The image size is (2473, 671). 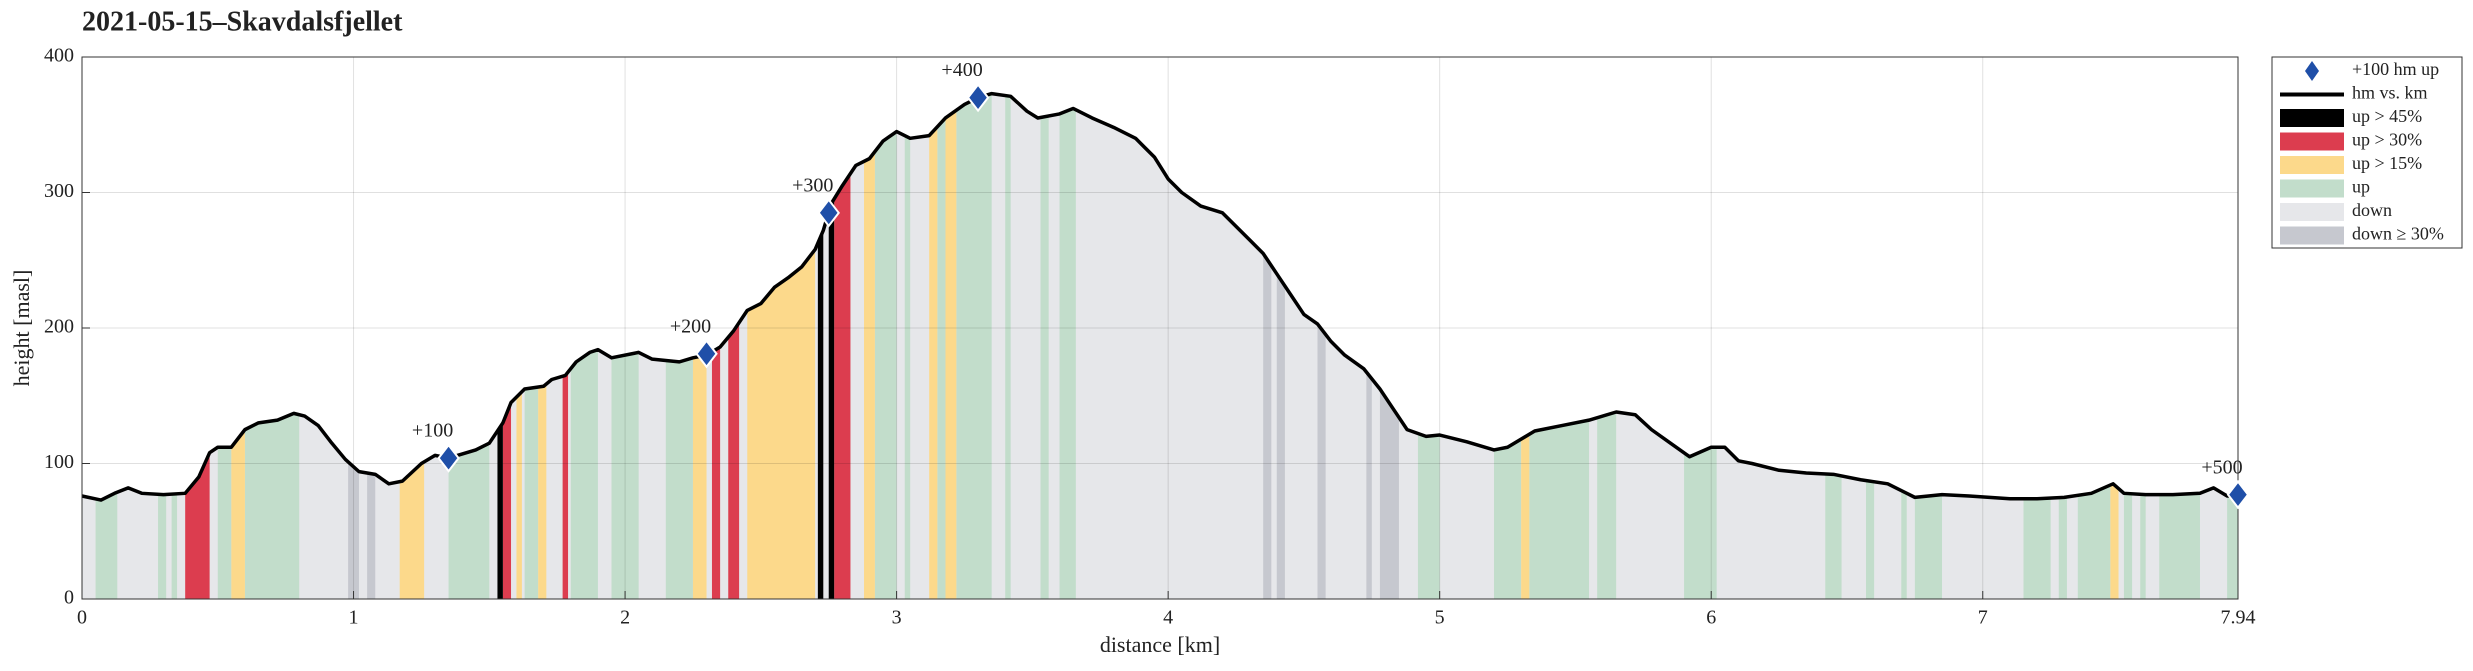 I want to click on x-tick-label: 3, so click(x=897, y=618).